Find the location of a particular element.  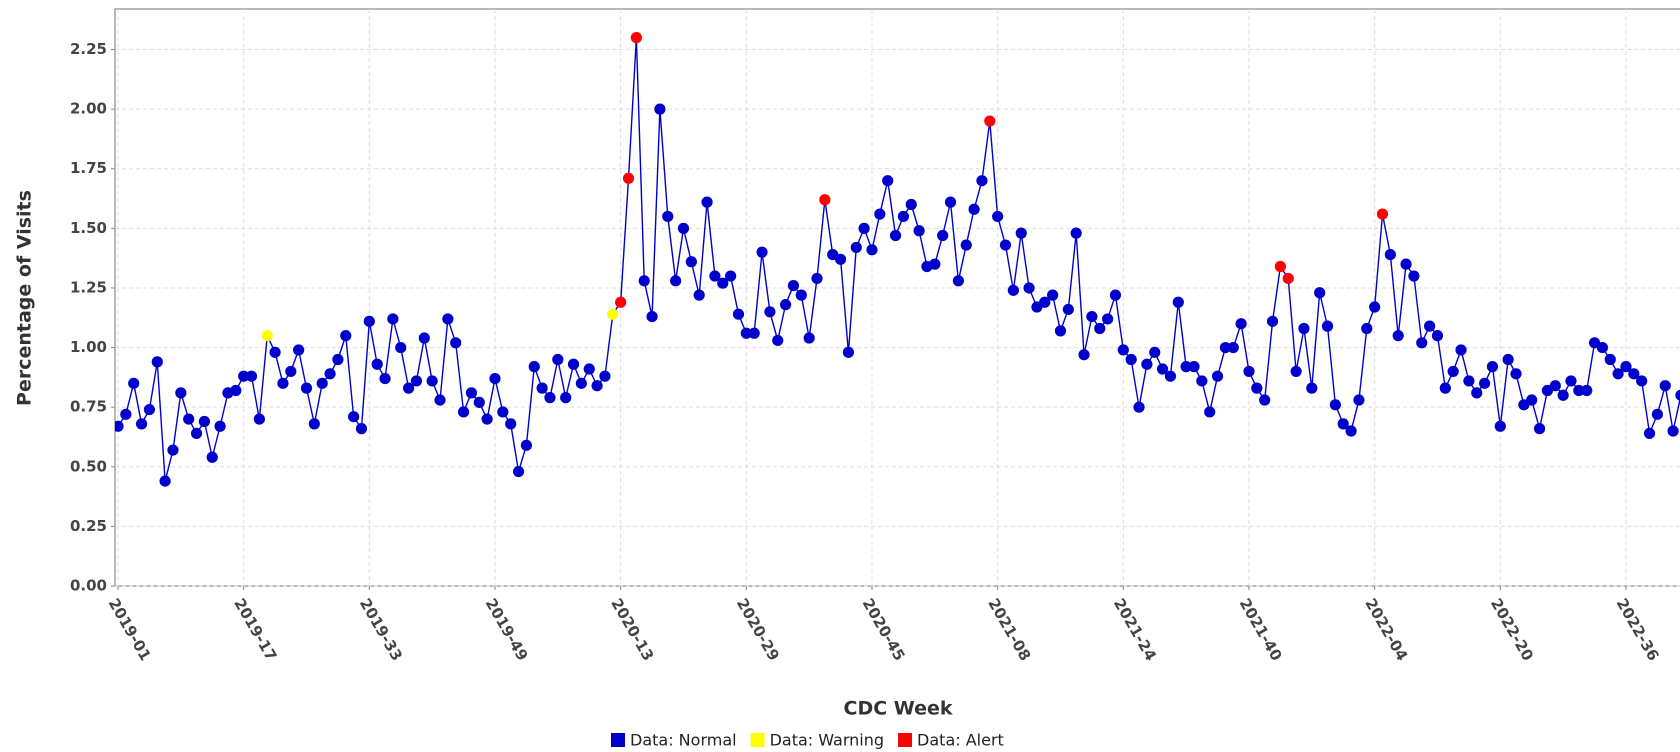

x-tick-label: 2019-33 is located at coordinates (381, 629).